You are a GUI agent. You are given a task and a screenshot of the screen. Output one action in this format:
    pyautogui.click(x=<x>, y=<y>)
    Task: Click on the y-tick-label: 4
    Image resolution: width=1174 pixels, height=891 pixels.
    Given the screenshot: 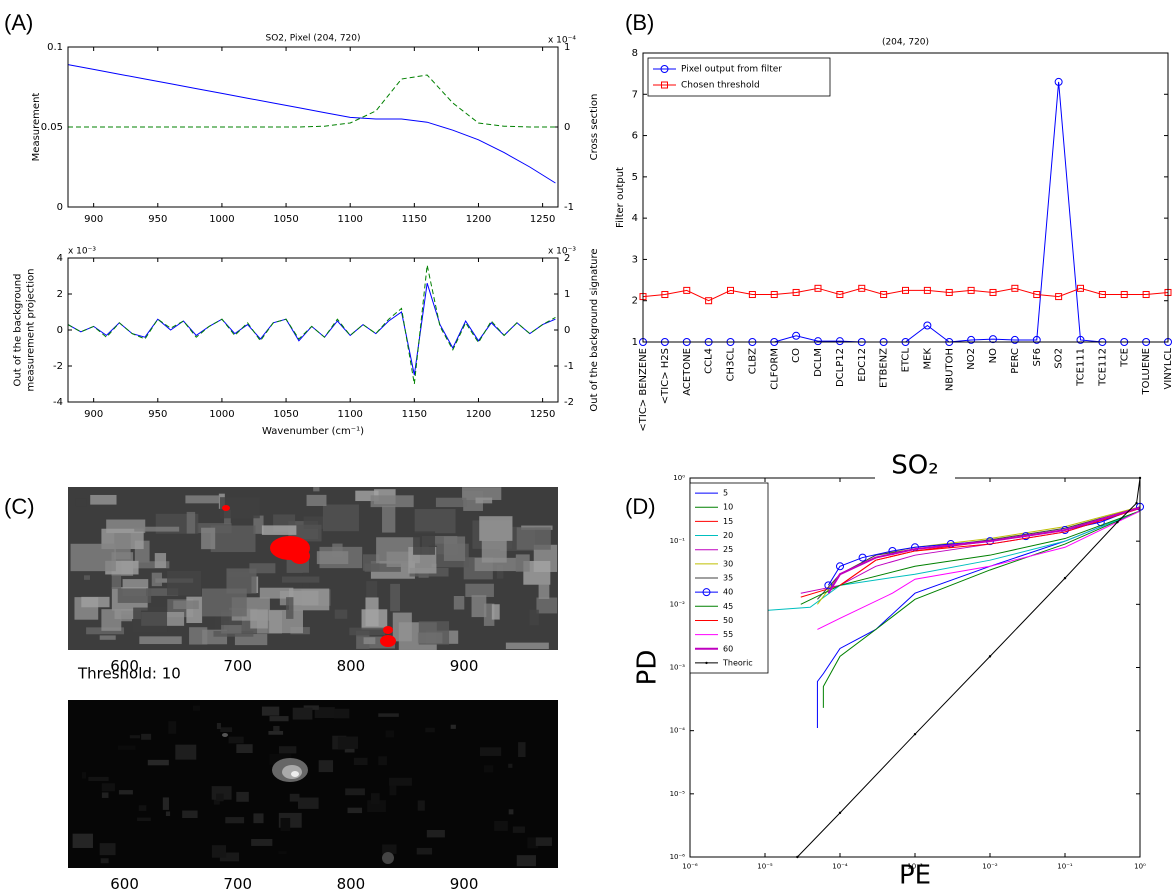 What is the action you would take?
    pyautogui.click(x=635, y=218)
    